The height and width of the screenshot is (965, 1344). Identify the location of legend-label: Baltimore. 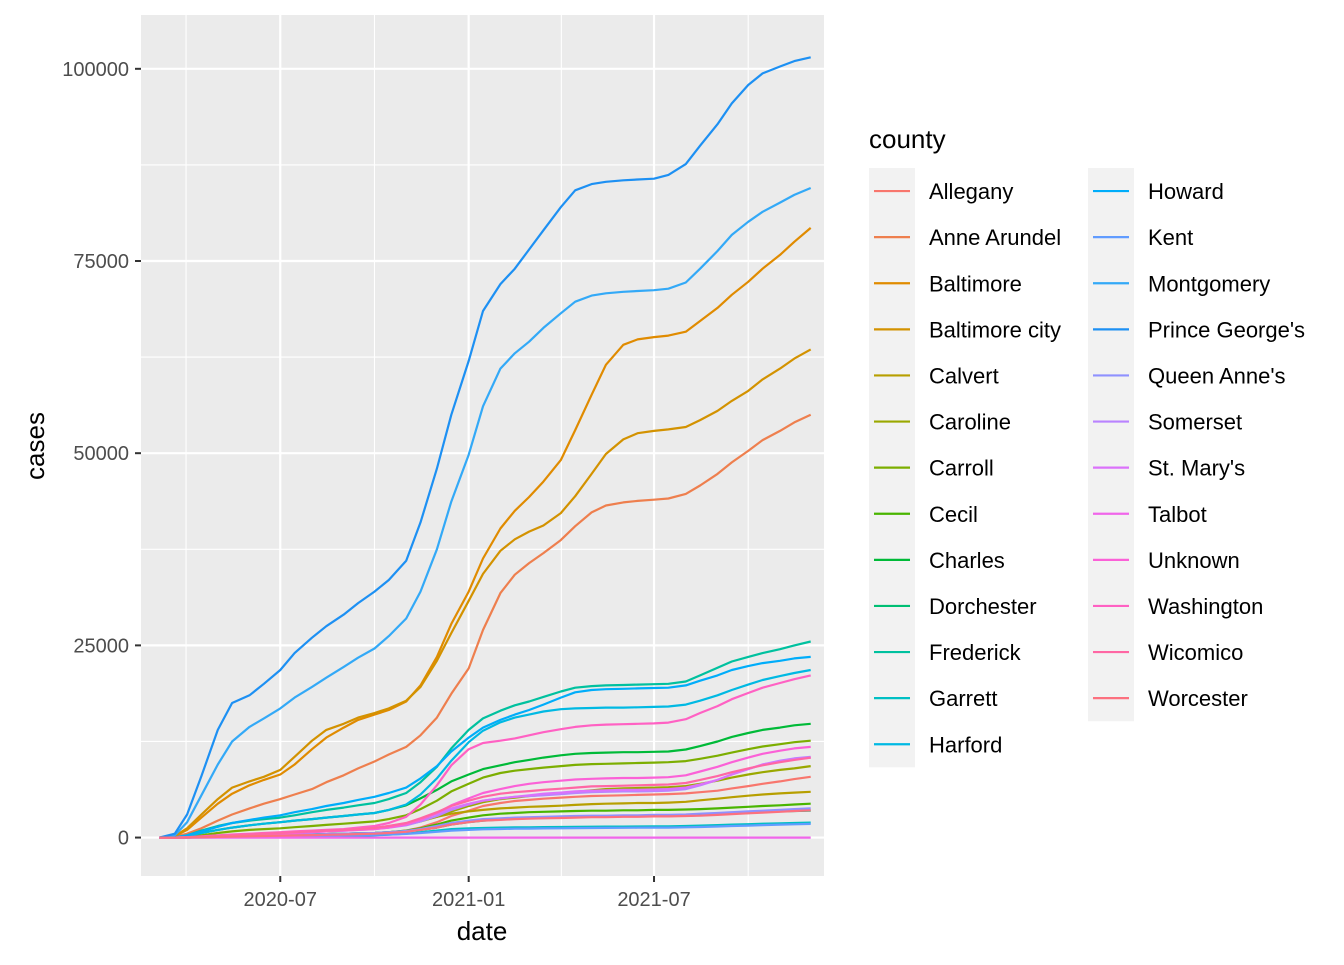
(975, 283).